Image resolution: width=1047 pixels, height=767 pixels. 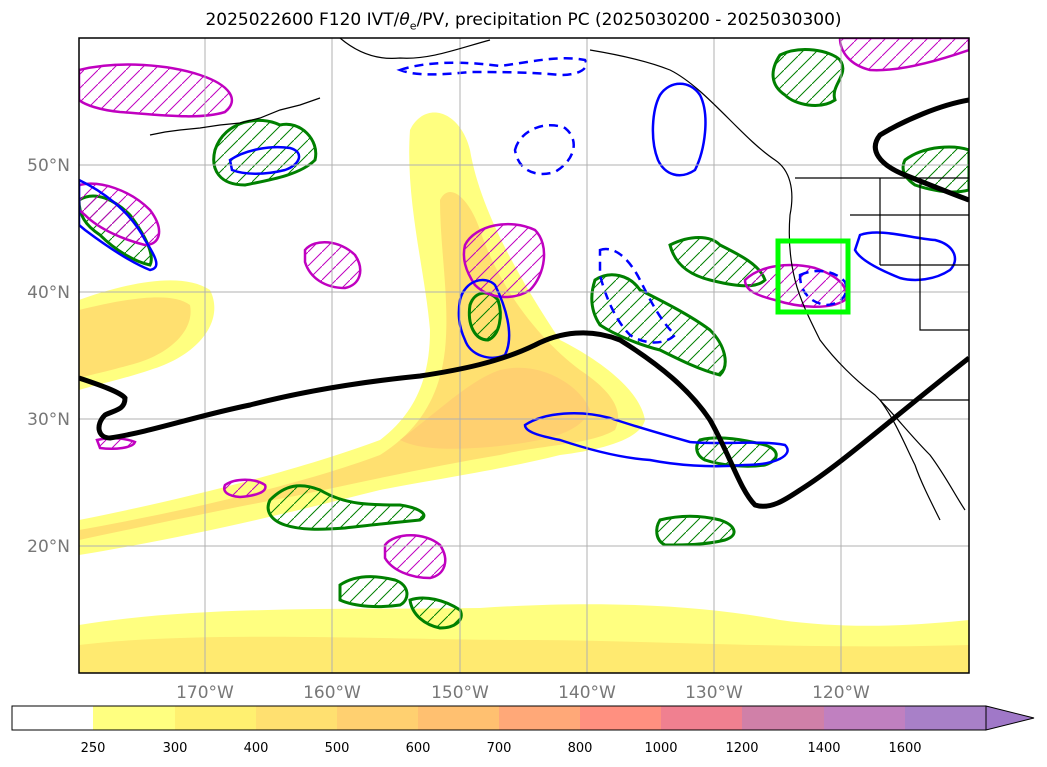 What do you see at coordinates (135, 337) in the screenshot?
I see `ivt-west-patch-inner` at bounding box center [135, 337].